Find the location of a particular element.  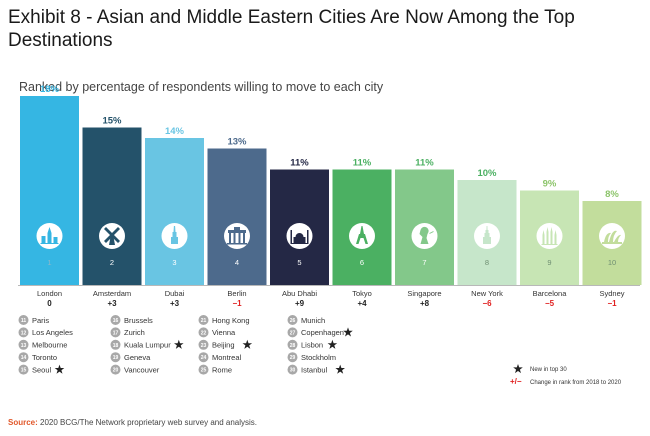

value-label-10: 8% is located at coordinates (612, 194).